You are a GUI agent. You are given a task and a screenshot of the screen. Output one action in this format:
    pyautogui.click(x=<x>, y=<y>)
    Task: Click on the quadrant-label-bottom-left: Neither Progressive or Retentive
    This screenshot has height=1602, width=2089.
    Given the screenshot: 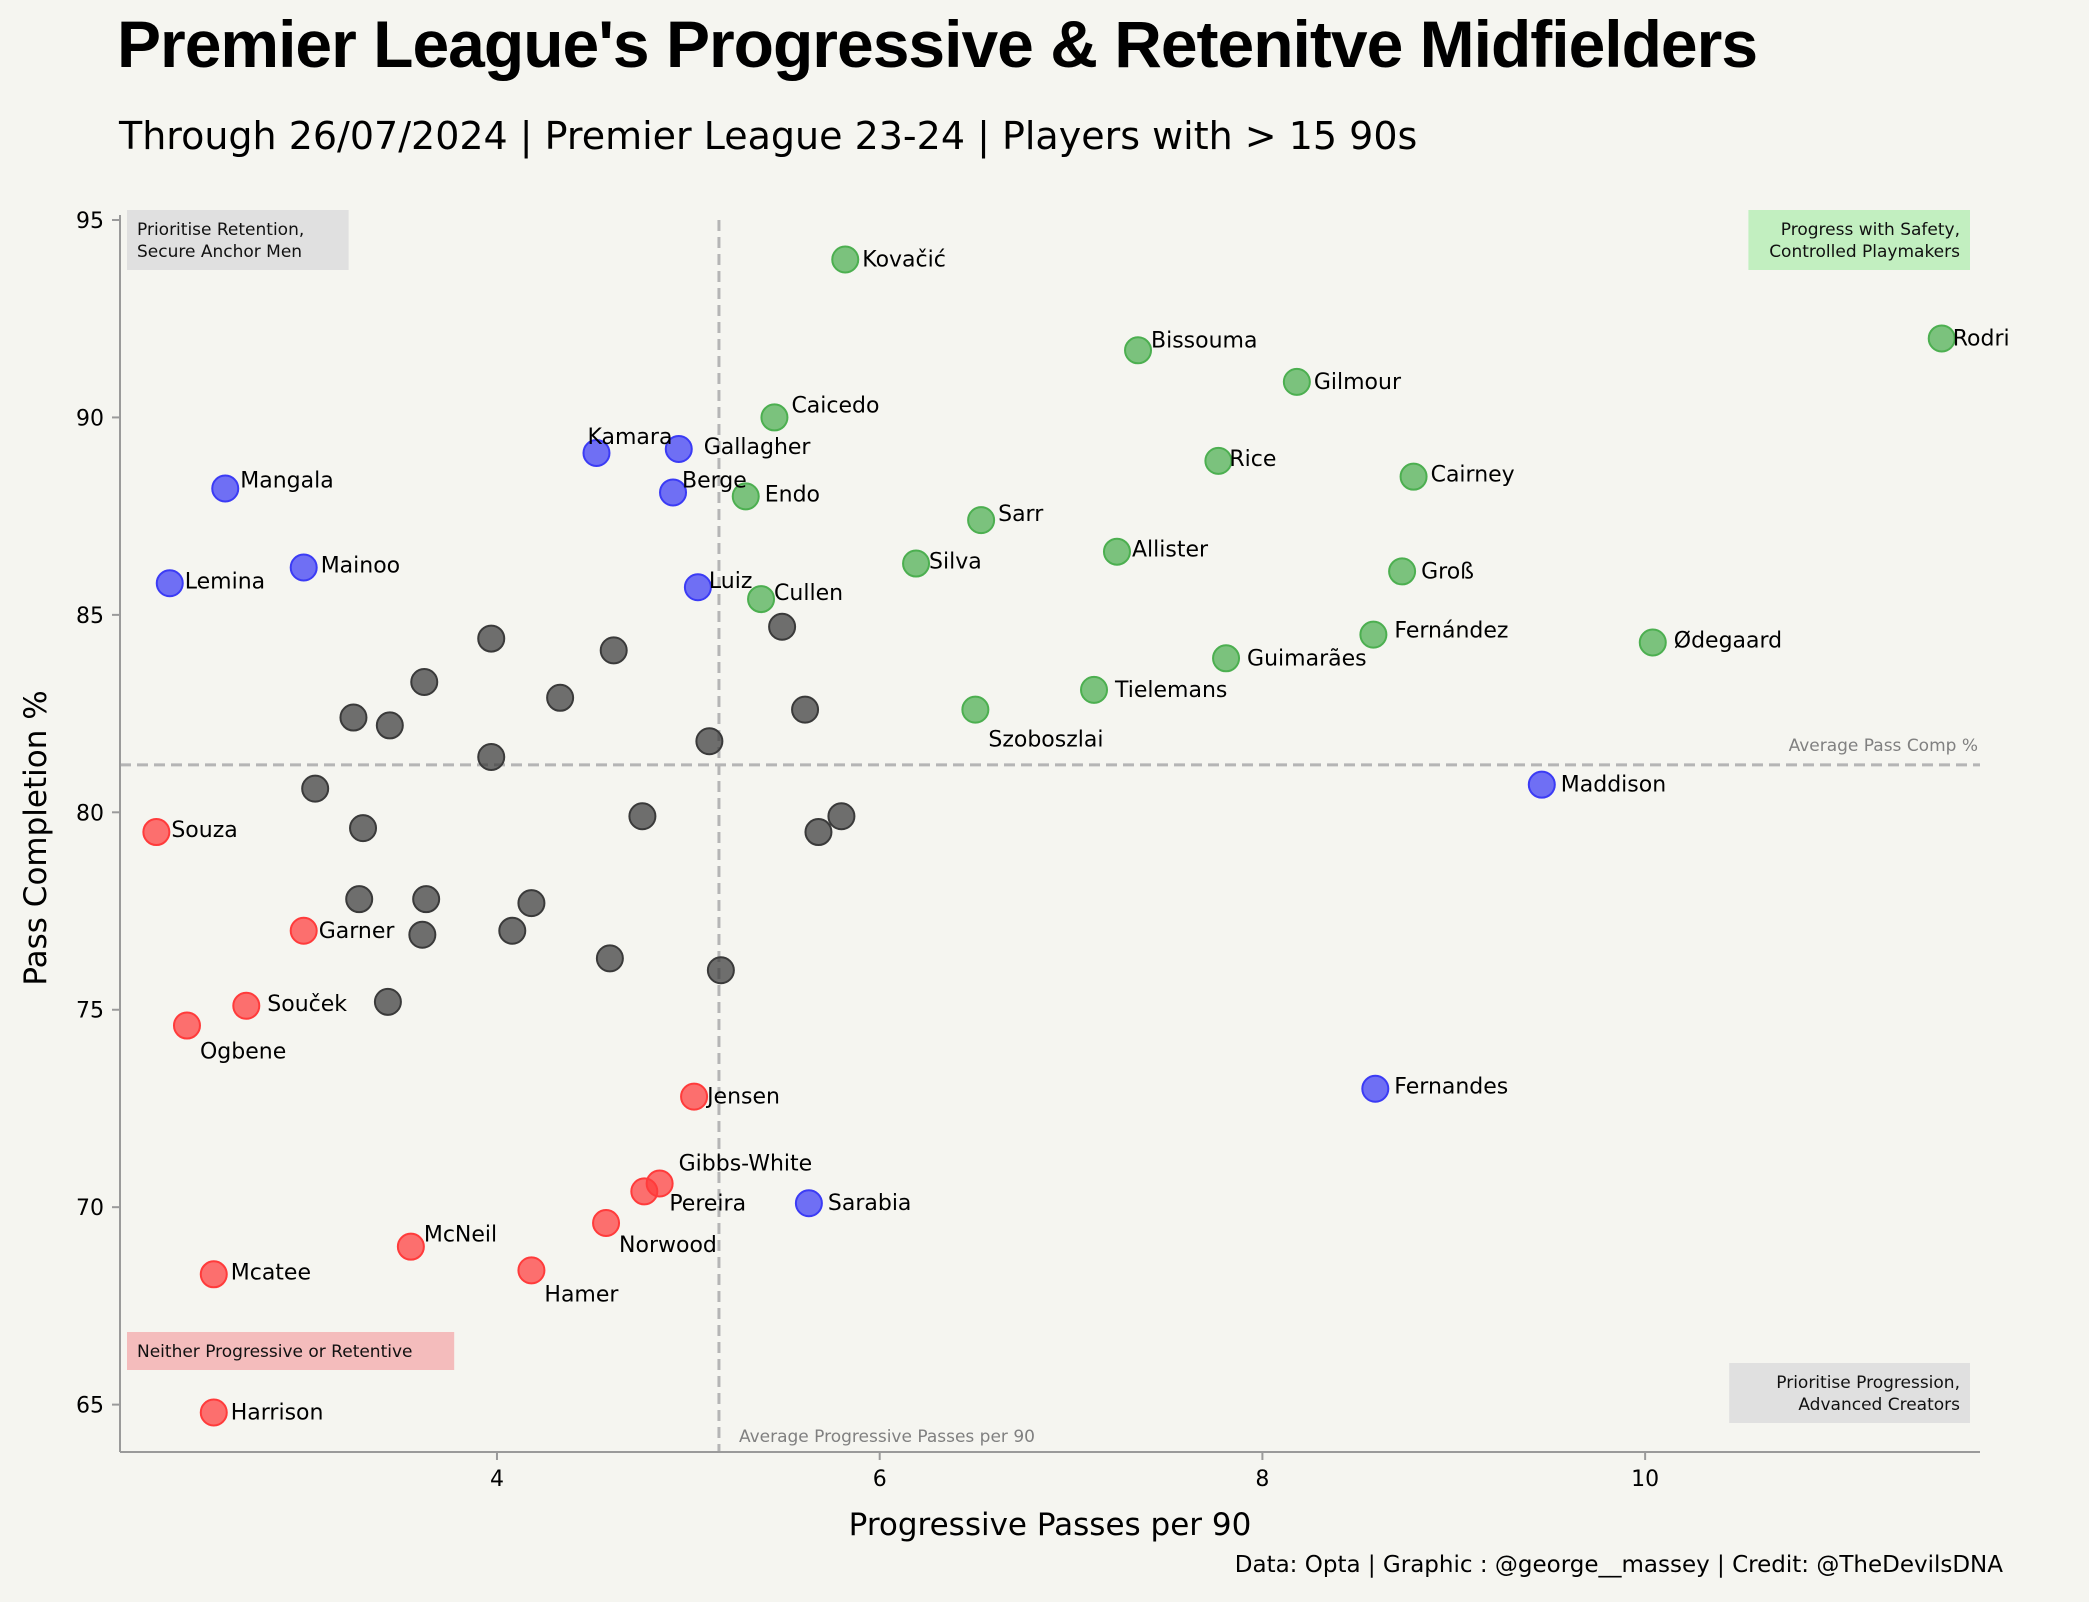 What is the action you would take?
    pyautogui.click(x=291, y=1351)
    